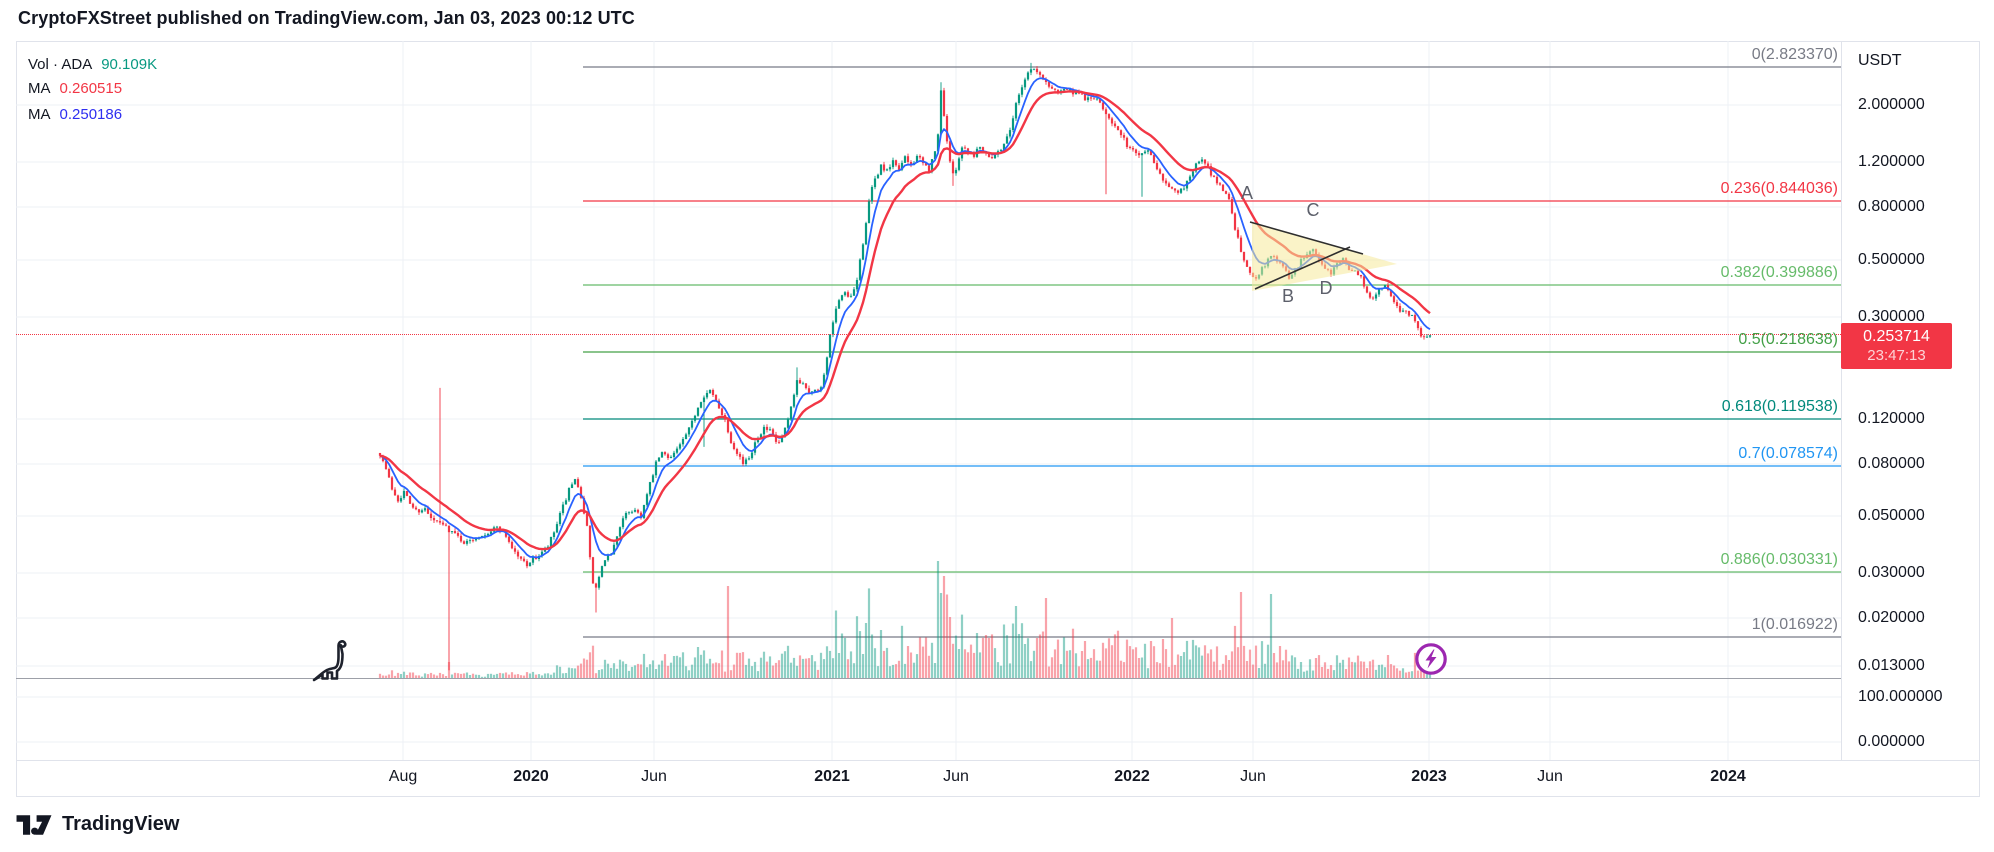 The width and height of the screenshot is (1994, 852). Describe the element at coordinates (1779, 188) in the screenshot. I see `fib-level-label: 0.236(0.844036)` at that location.